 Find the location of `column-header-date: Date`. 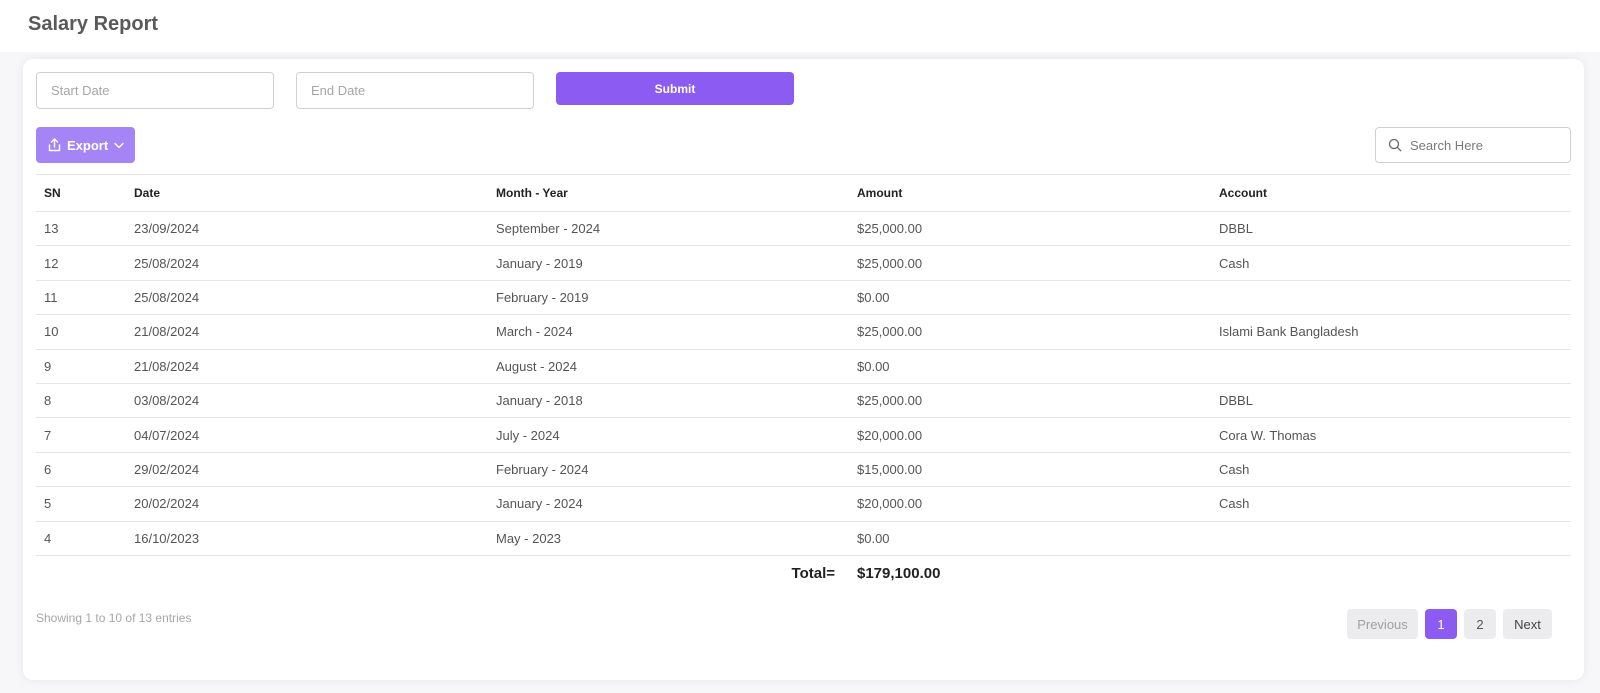

column-header-date: Date is located at coordinates (307, 193).